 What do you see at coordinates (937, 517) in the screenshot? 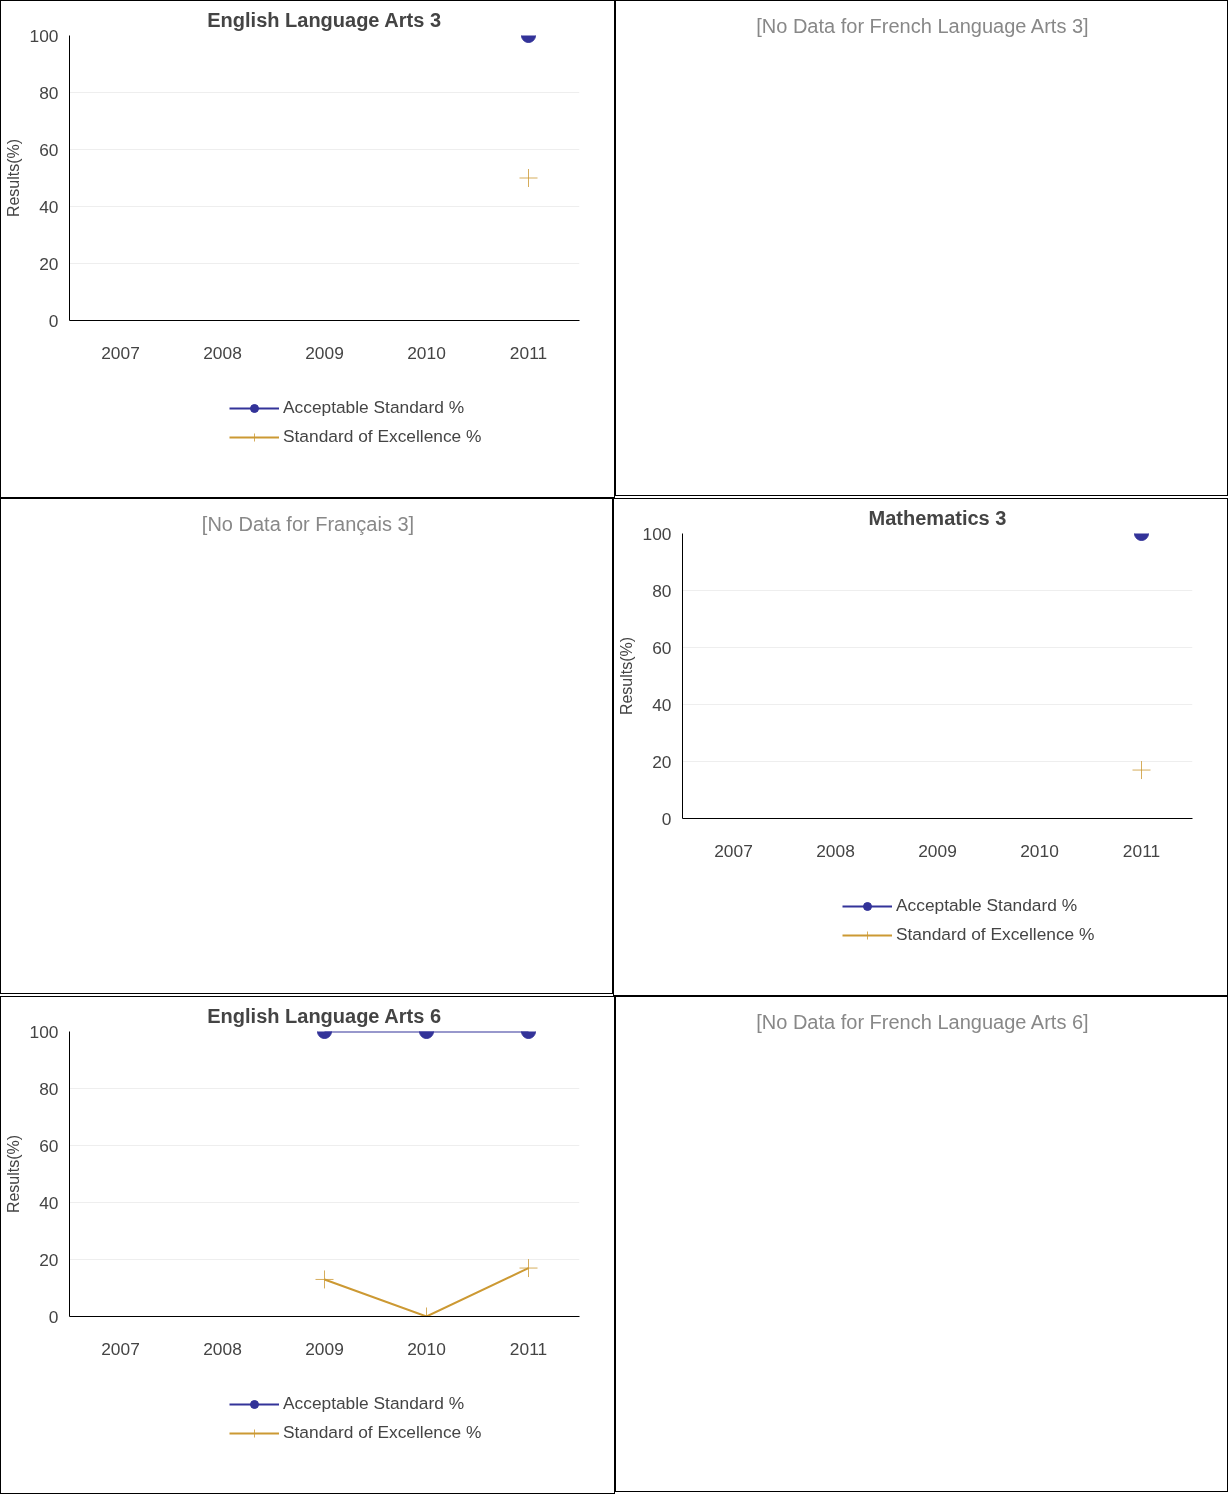
I see `chart-title: Mathematics 3` at bounding box center [937, 517].